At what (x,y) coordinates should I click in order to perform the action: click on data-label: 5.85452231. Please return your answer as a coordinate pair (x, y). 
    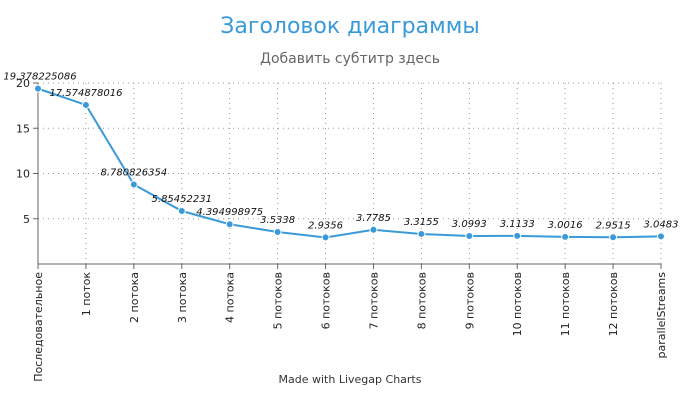
    Looking at the image, I should click on (182, 199).